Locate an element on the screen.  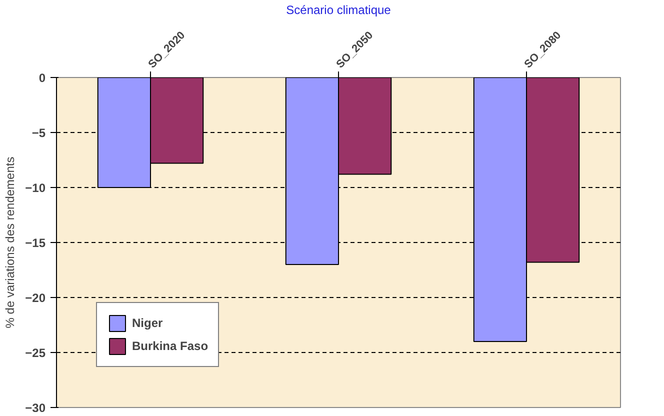
x-axis-title: Scénario climatique is located at coordinates (339, 10).